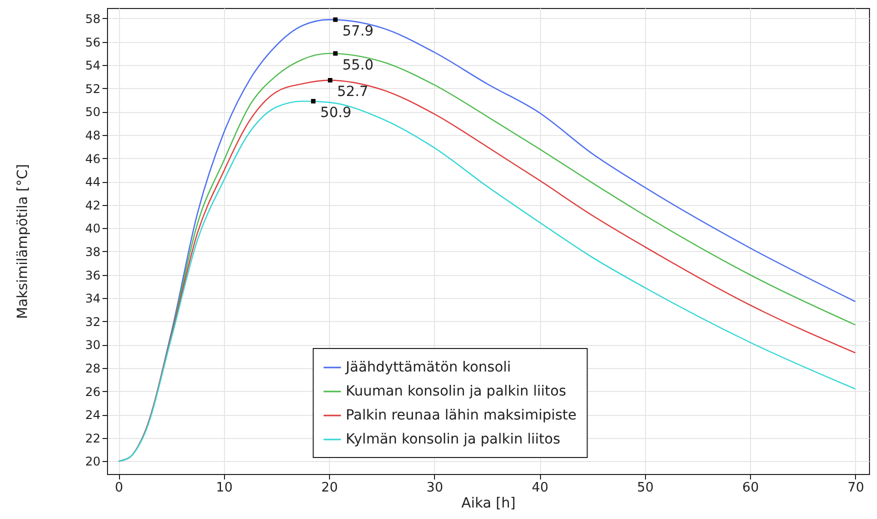  Describe the element at coordinates (456, 392) in the screenshot. I see `legend-label: Kuuman konsolin ja palkin liitos` at that location.